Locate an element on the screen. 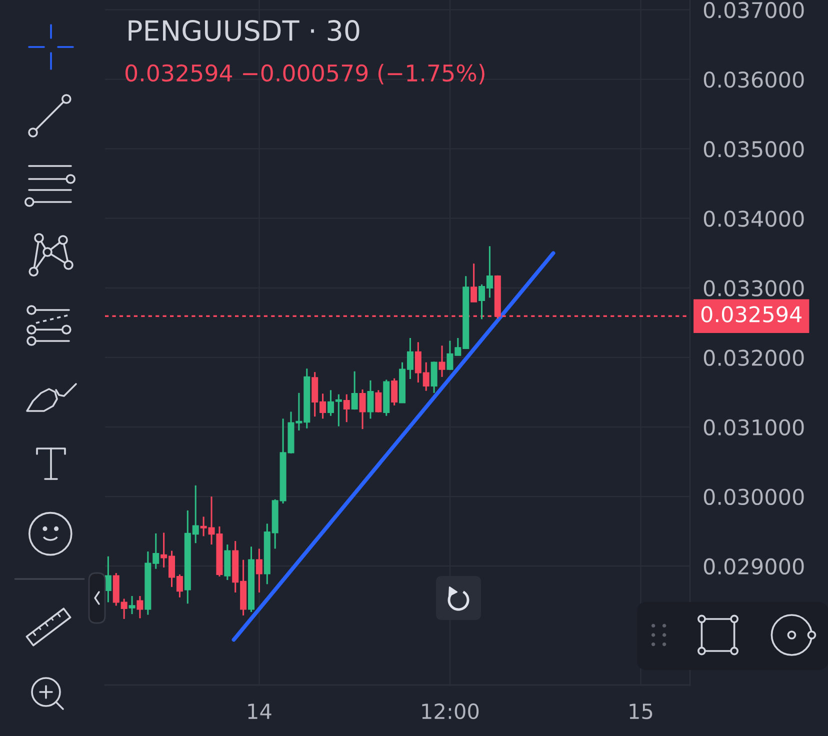 Image resolution: width=828 pixels, height=736 pixels. text: PENGUUSDT · 30 is located at coordinates (244, 31).